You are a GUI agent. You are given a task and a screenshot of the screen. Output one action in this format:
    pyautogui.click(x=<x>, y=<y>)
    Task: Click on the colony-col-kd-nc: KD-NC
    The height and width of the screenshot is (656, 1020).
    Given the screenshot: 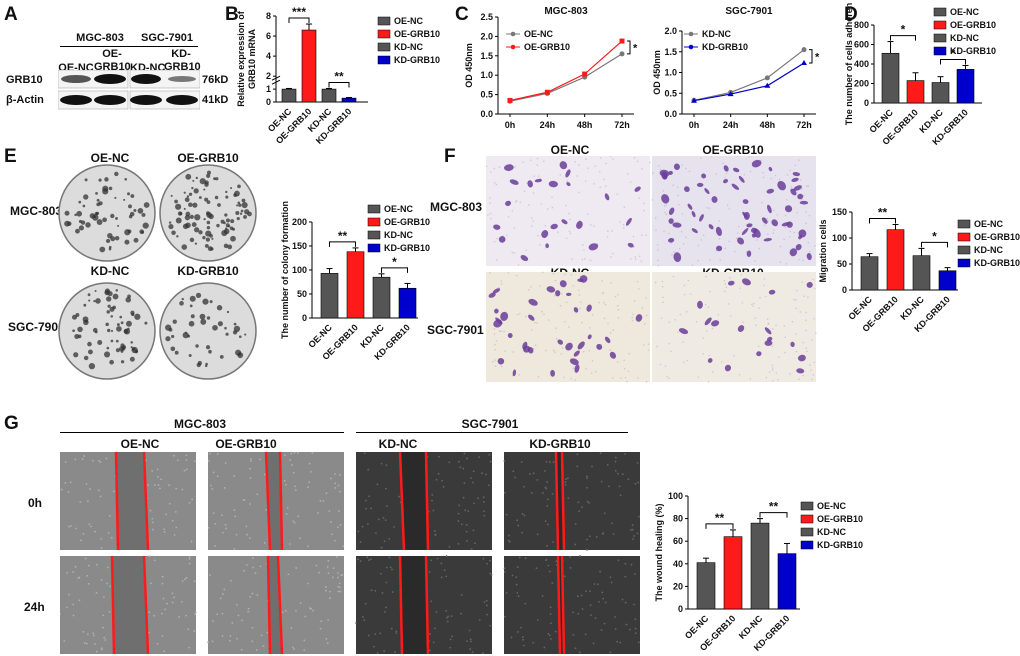 What is the action you would take?
    pyautogui.click(x=110, y=271)
    